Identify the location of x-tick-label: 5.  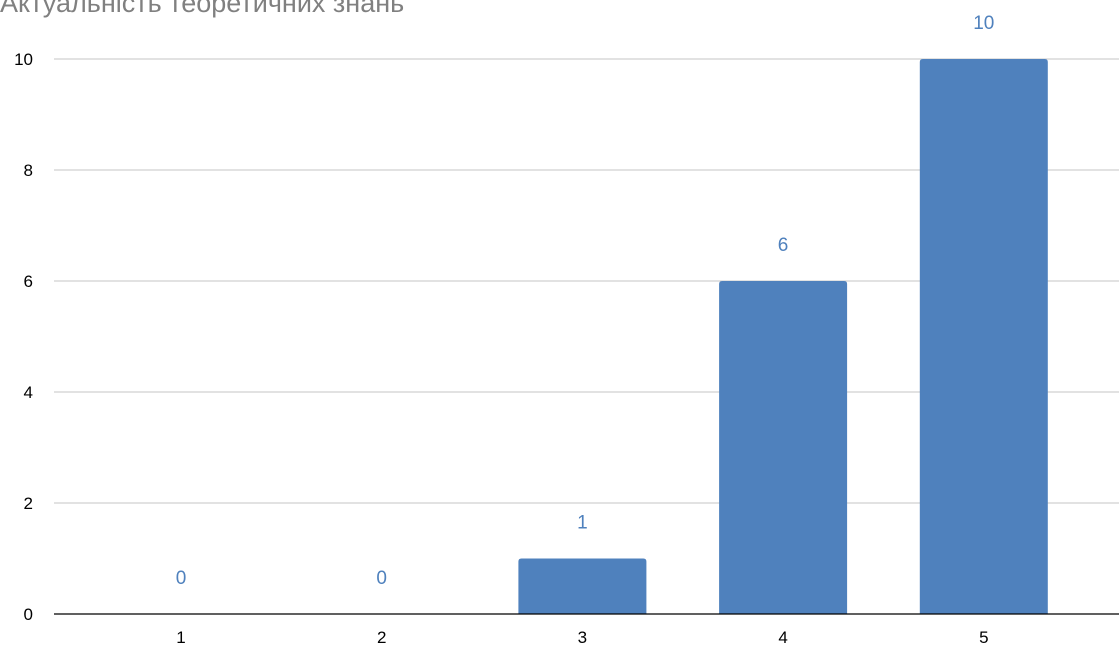
(983, 637).